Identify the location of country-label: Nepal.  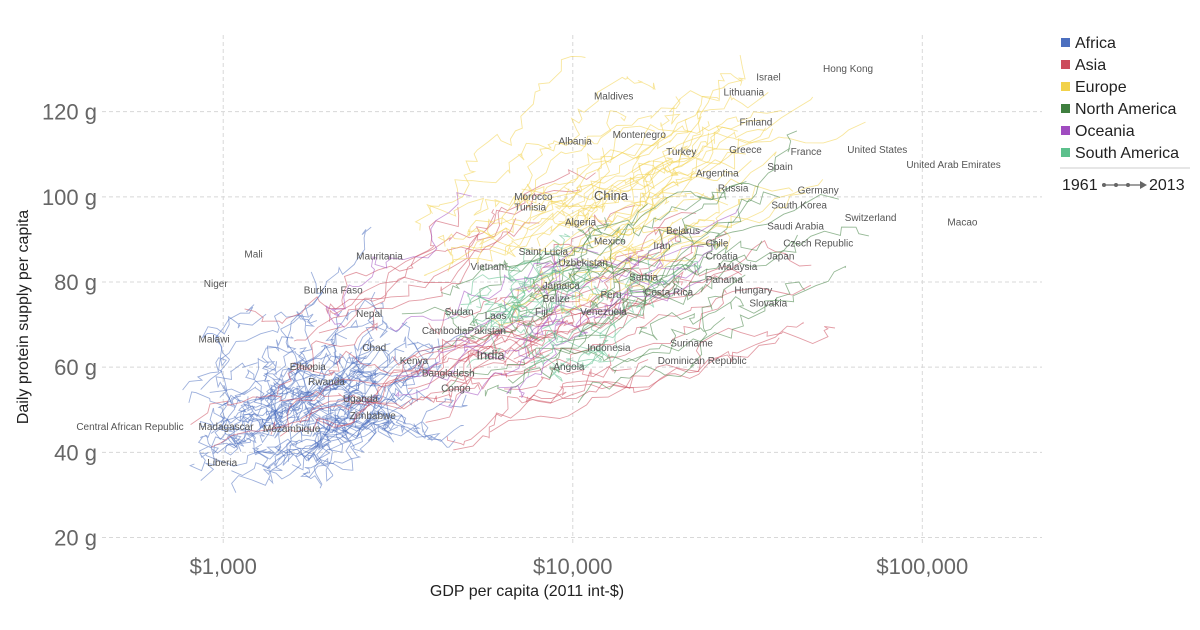
(369, 314).